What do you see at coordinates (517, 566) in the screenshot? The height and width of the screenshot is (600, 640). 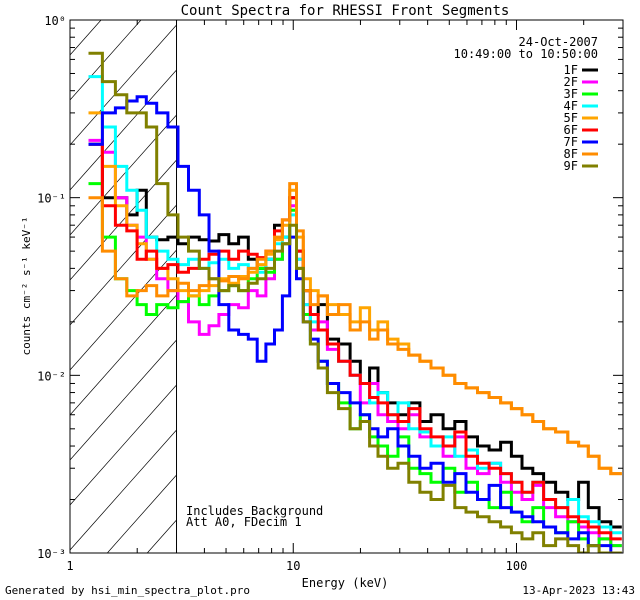 I see `x-tick-label: 100` at bounding box center [517, 566].